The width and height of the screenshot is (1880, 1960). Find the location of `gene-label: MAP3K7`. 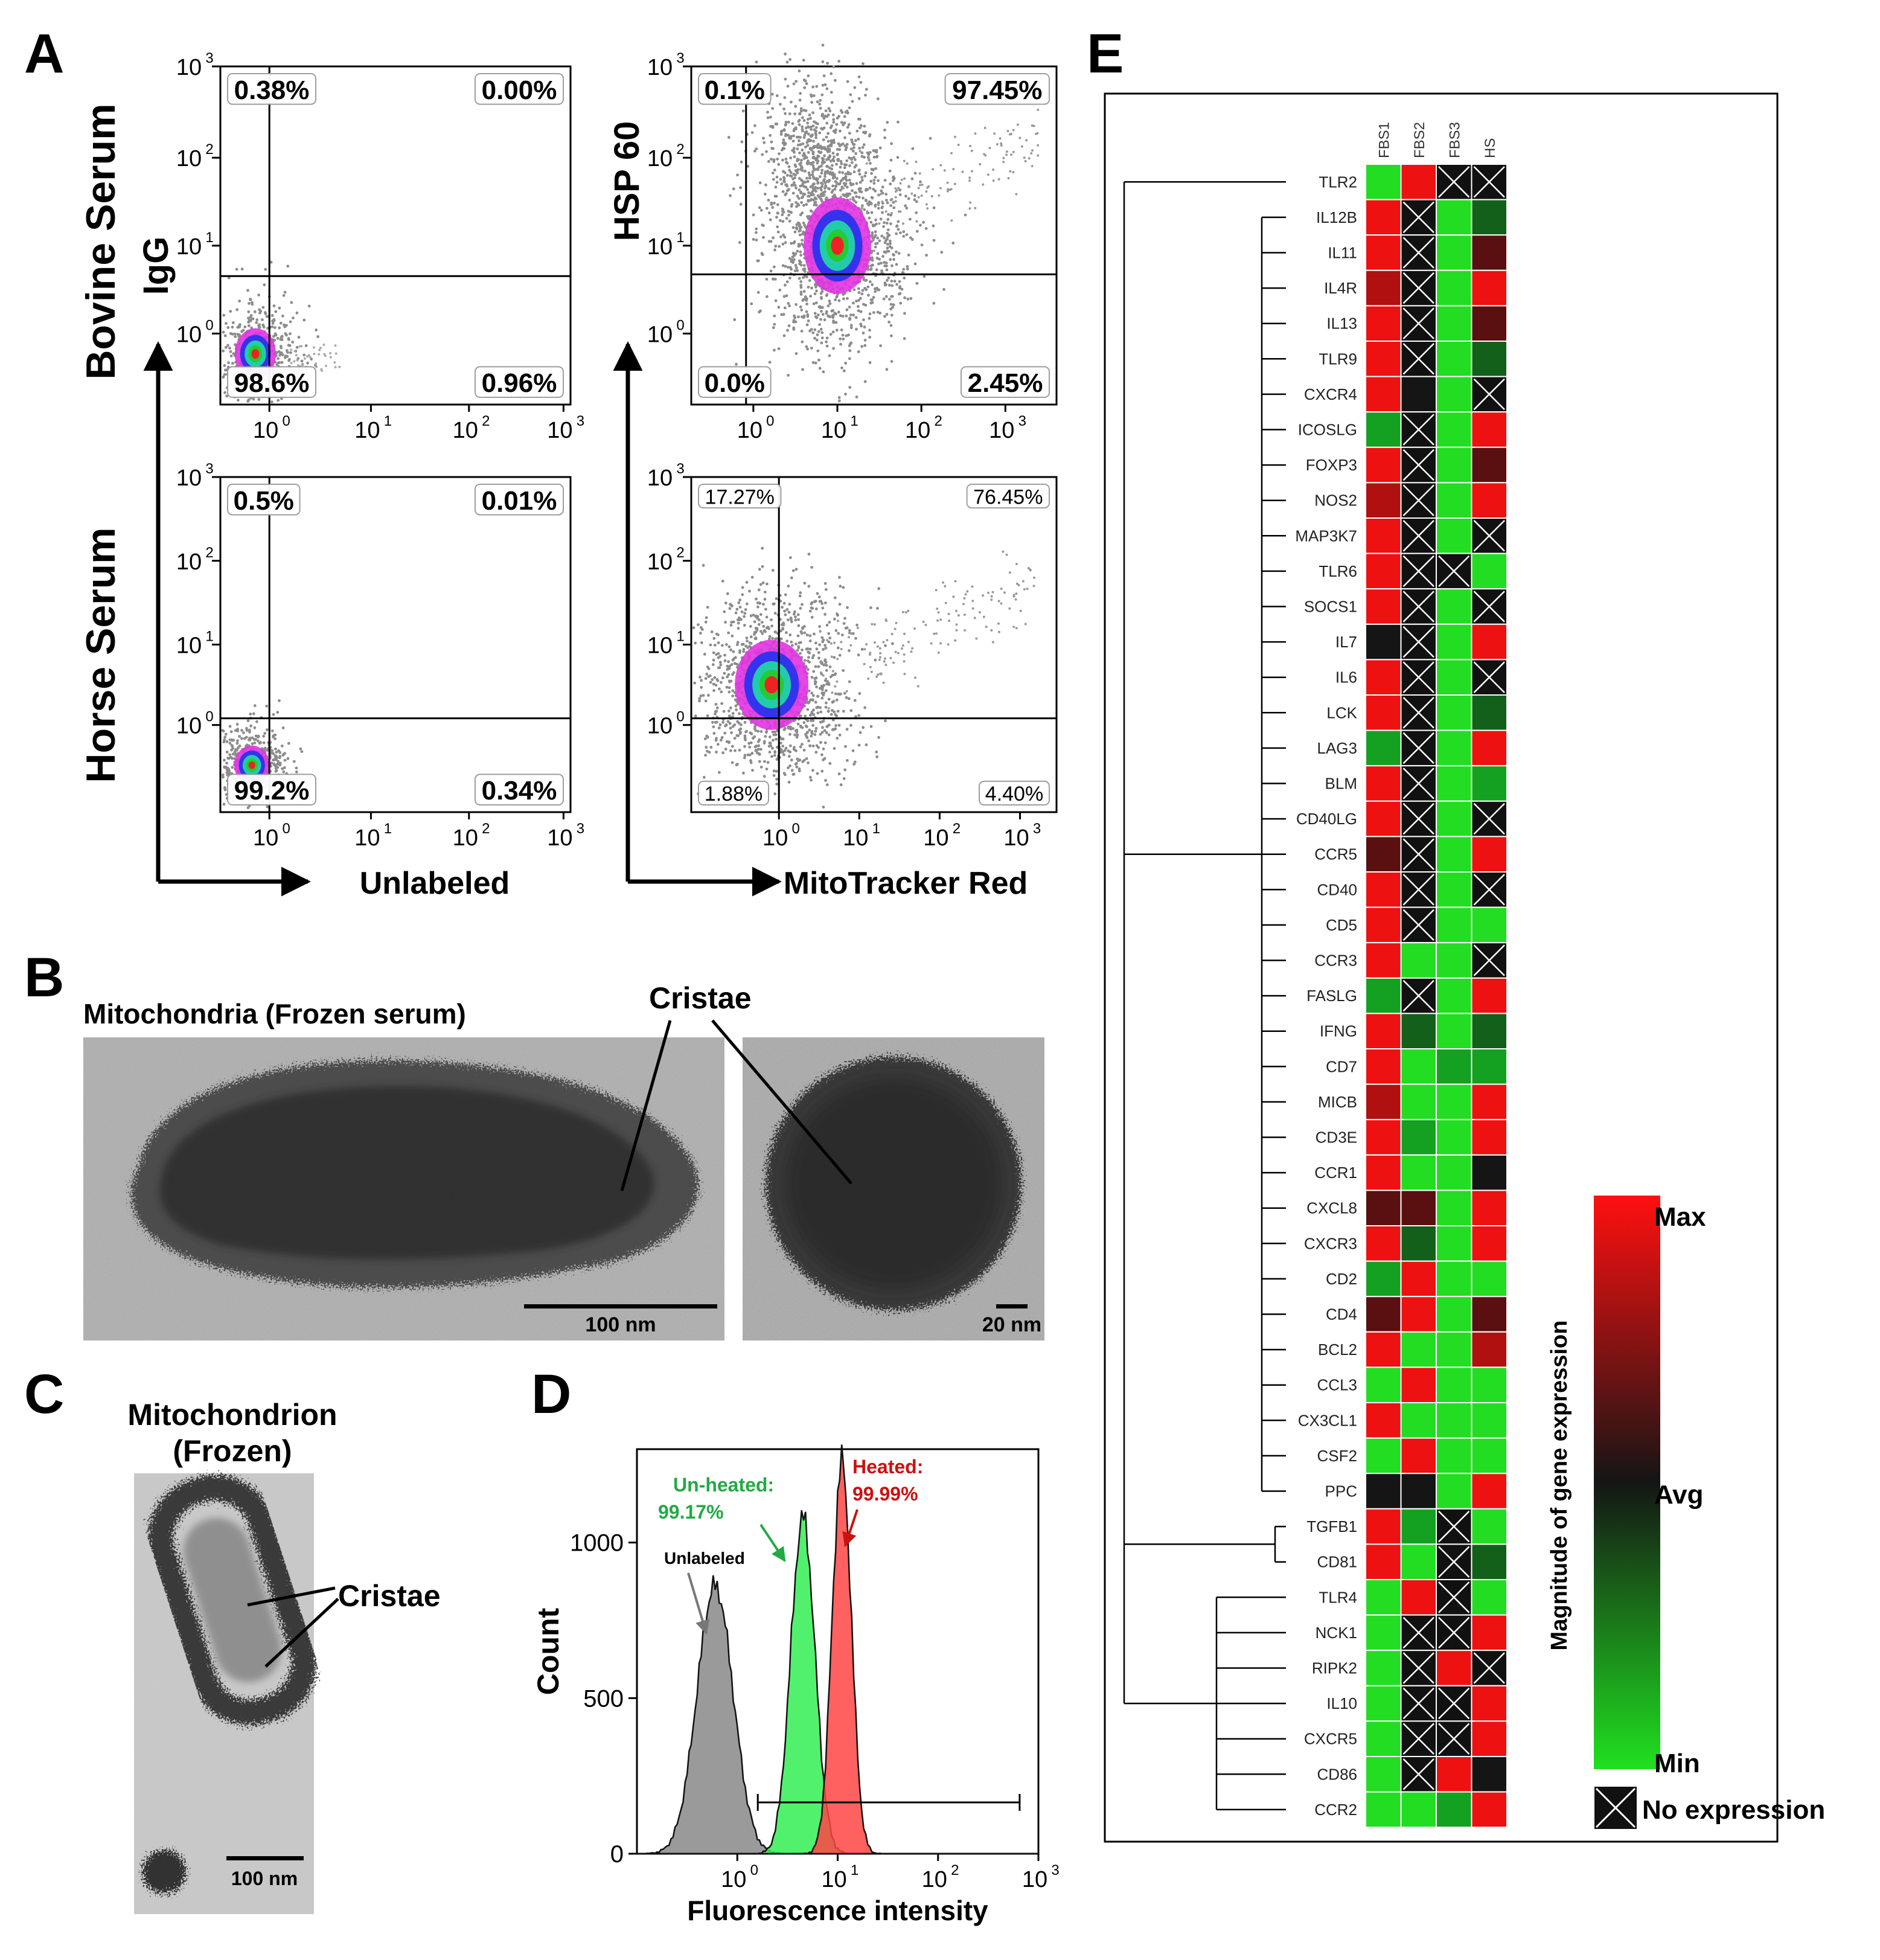

gene-label: MAP3K7 is located at coordinates (1326, 536).